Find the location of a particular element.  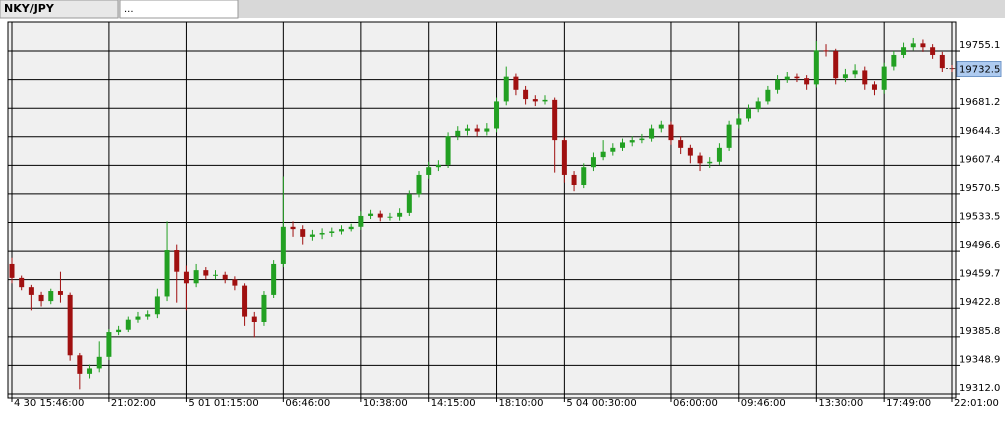

x-tick-label: 18:10:00 is located at coordinates (521, 403).